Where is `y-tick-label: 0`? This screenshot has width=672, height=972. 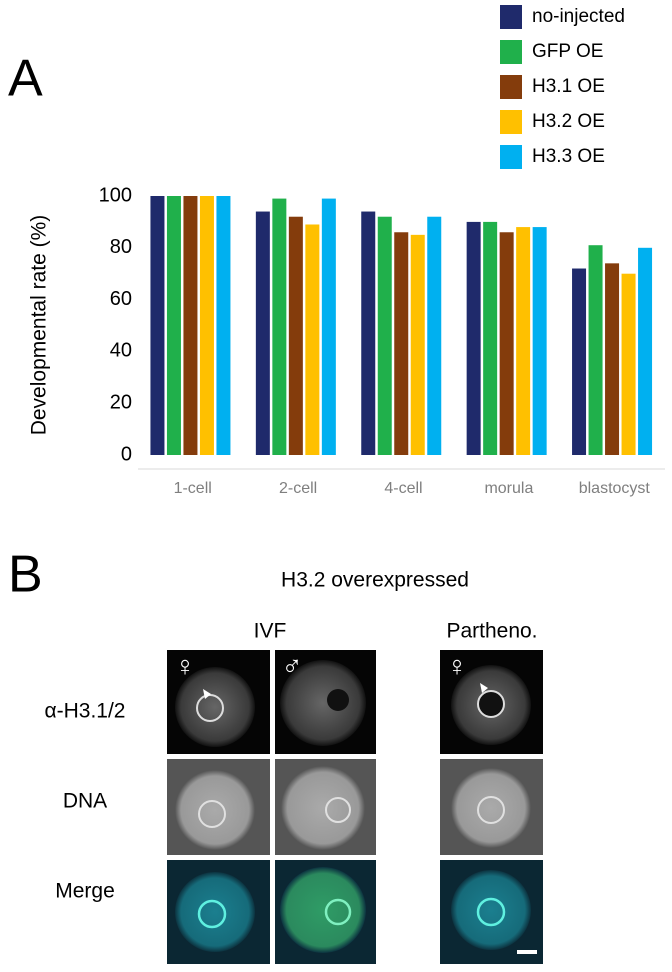 y-tick-label: 0 is located at coordinates (126, 454).